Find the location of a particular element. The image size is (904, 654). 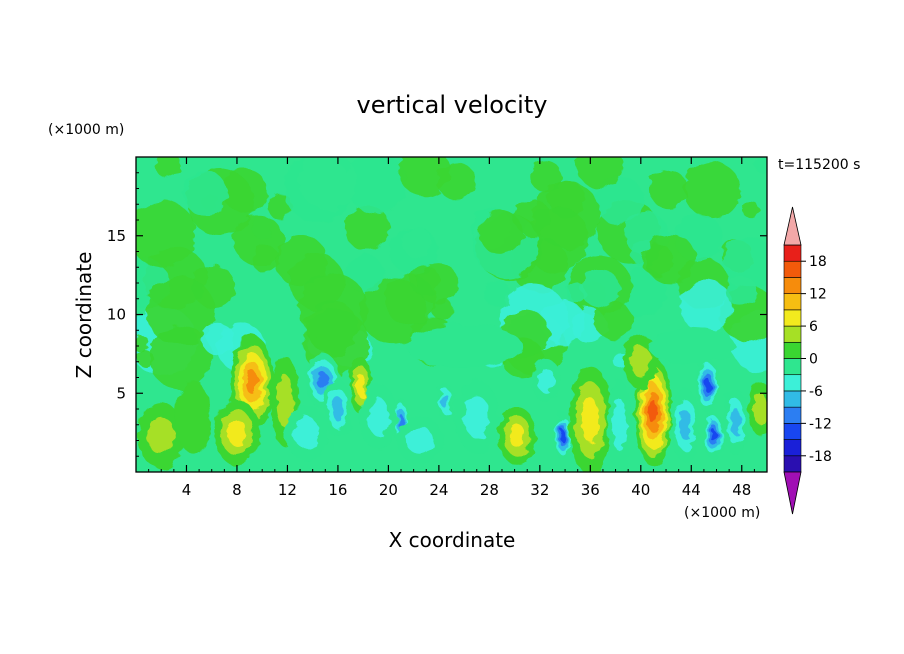

y-tick-label: 15 is located at coordinates (116, 236).